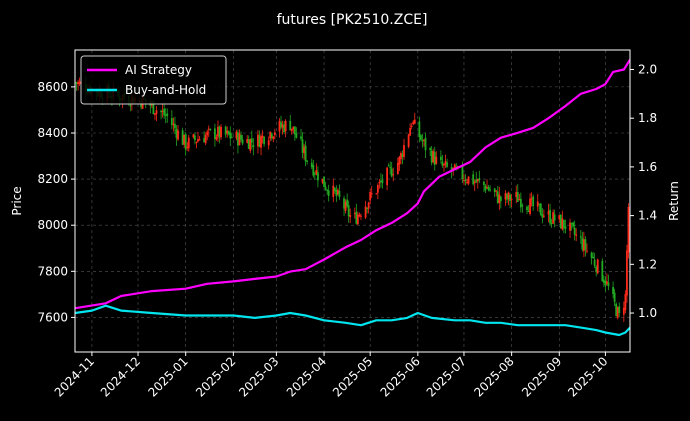 The width and height of the screenshot is (690, 421). I want to click on chart-title: futures [PK2510.ZCE], so click(352, 20).